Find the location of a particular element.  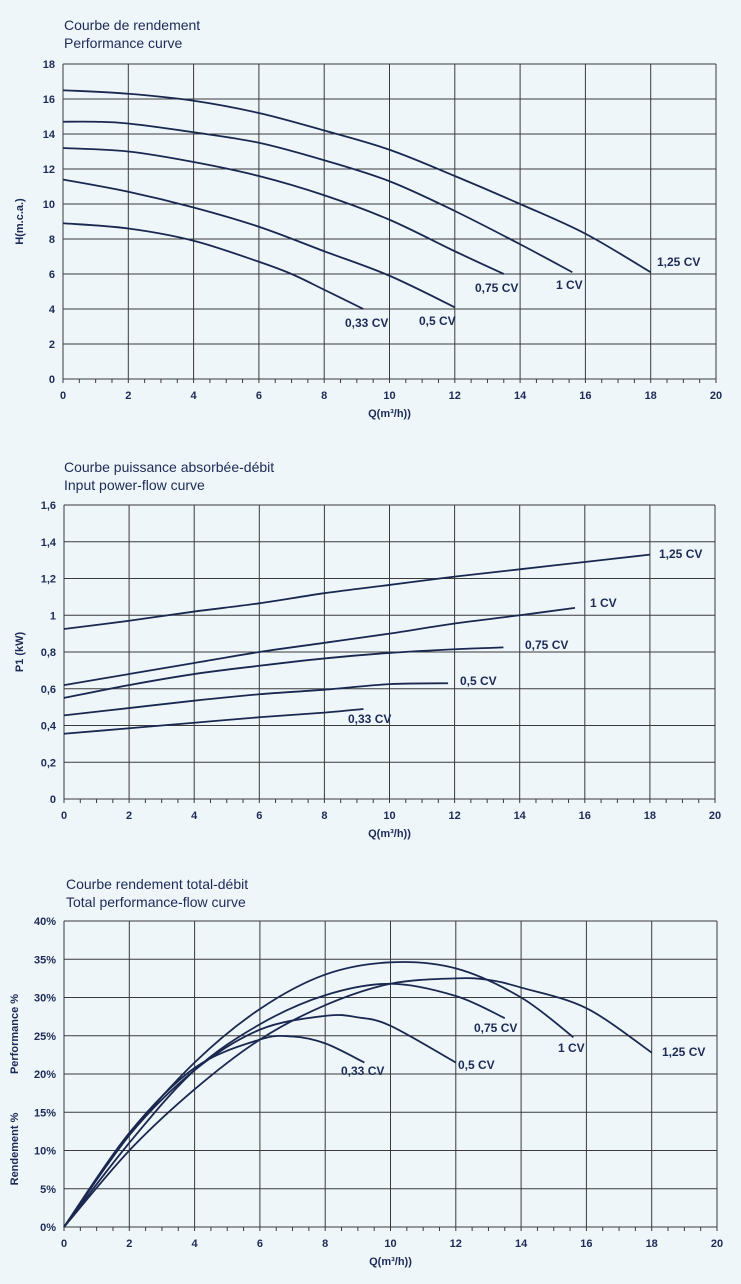

y-tick-label: 35% is located at coordinates (45, 960).